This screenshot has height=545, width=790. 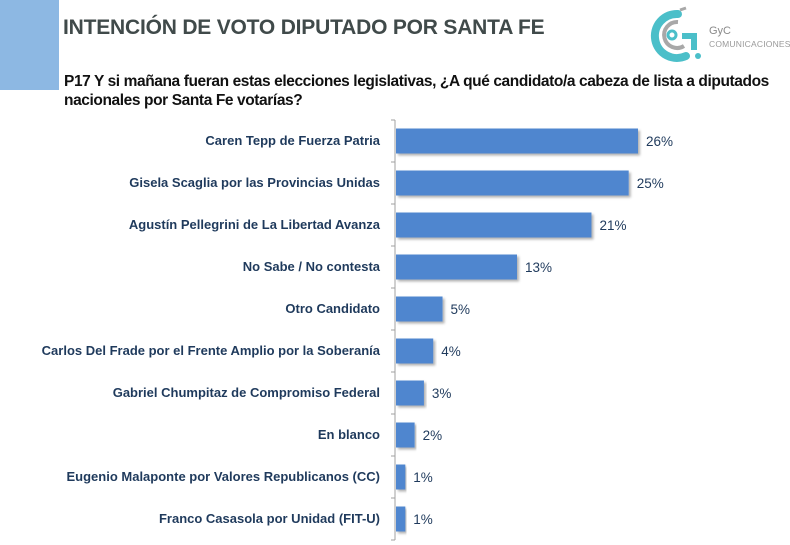 What do you see at coordinates (749, 44) in the screenshot?
I see `logo-subtitle: COMUNICACIONES` at bounding box center [749, 44].